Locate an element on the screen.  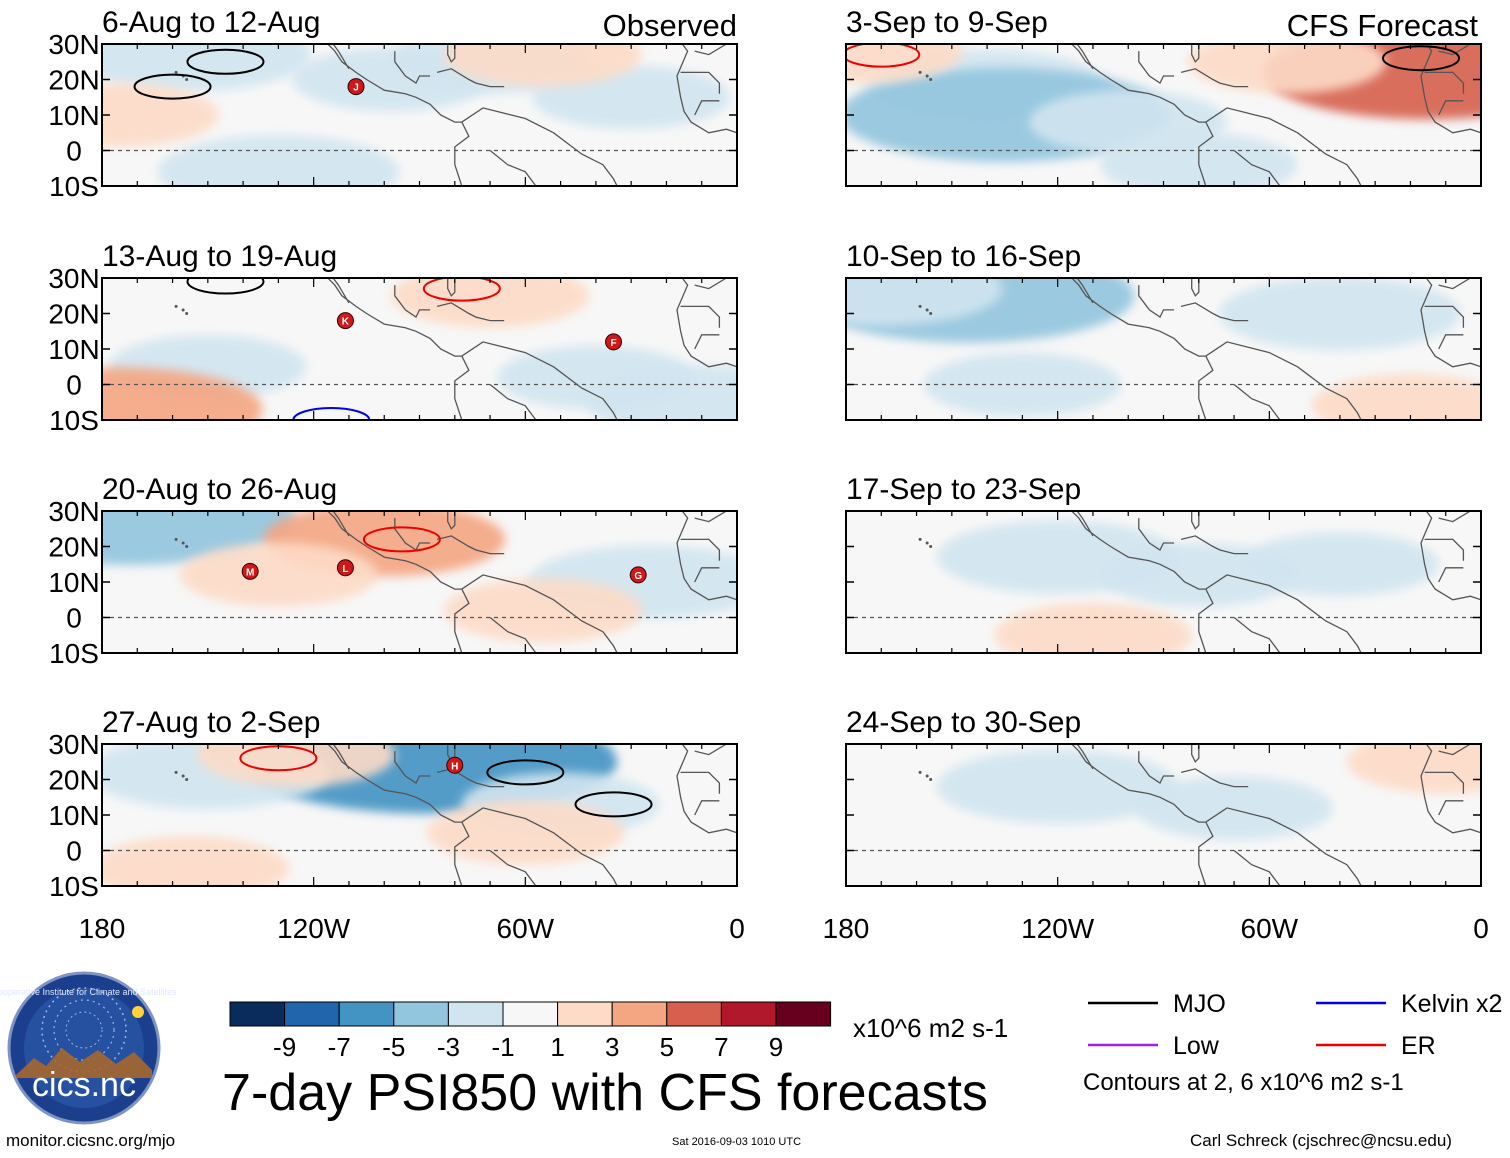
legend-item: Kelvin x2 is located at coordinates (1409, 1004).